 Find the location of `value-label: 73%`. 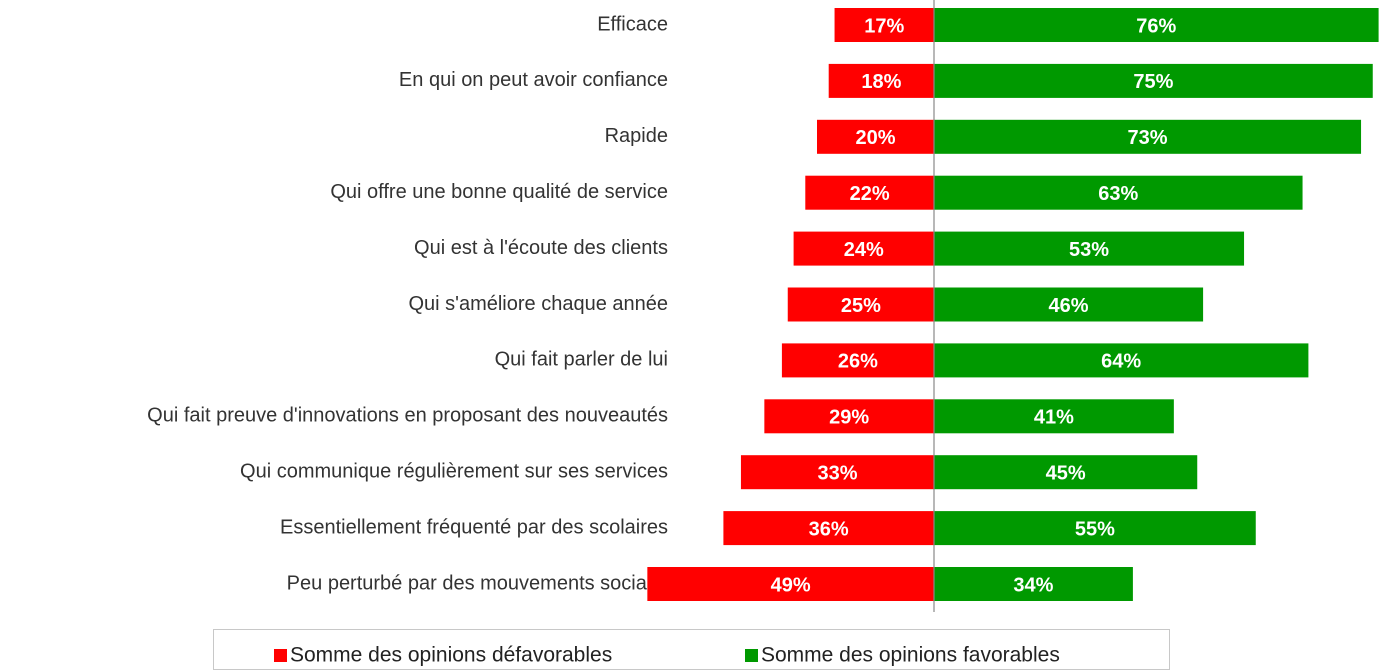

value-label: 73% is located at coordinates (1148, 138).